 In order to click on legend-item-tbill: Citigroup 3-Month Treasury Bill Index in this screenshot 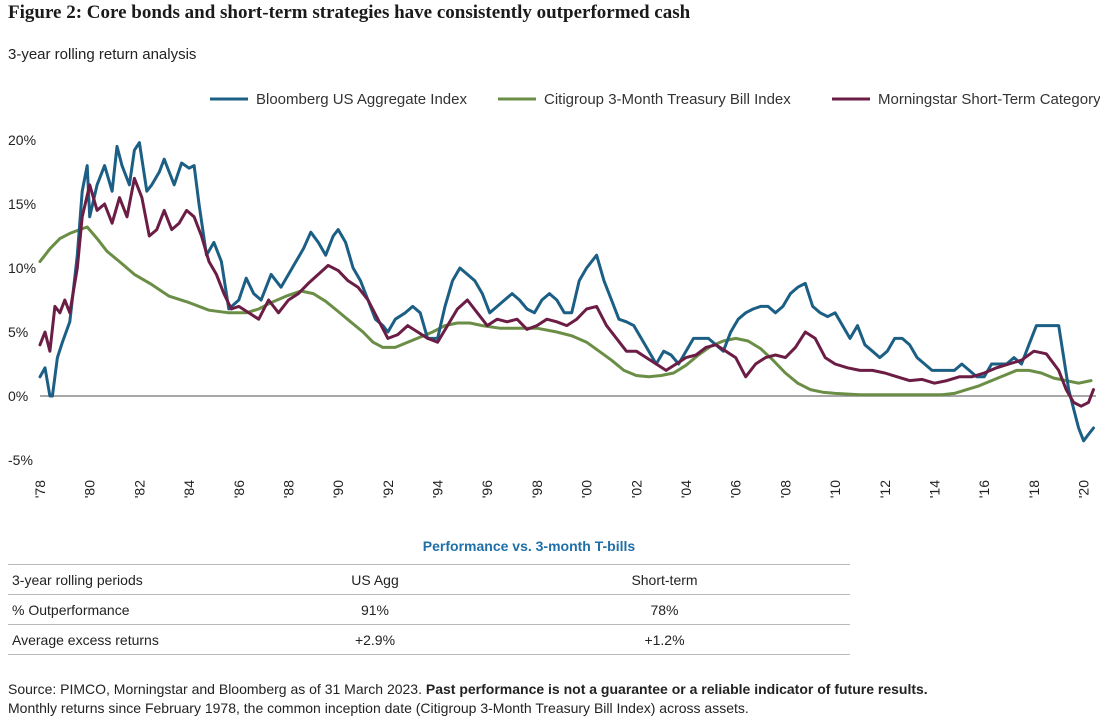, I will do `click(644, 99)`.